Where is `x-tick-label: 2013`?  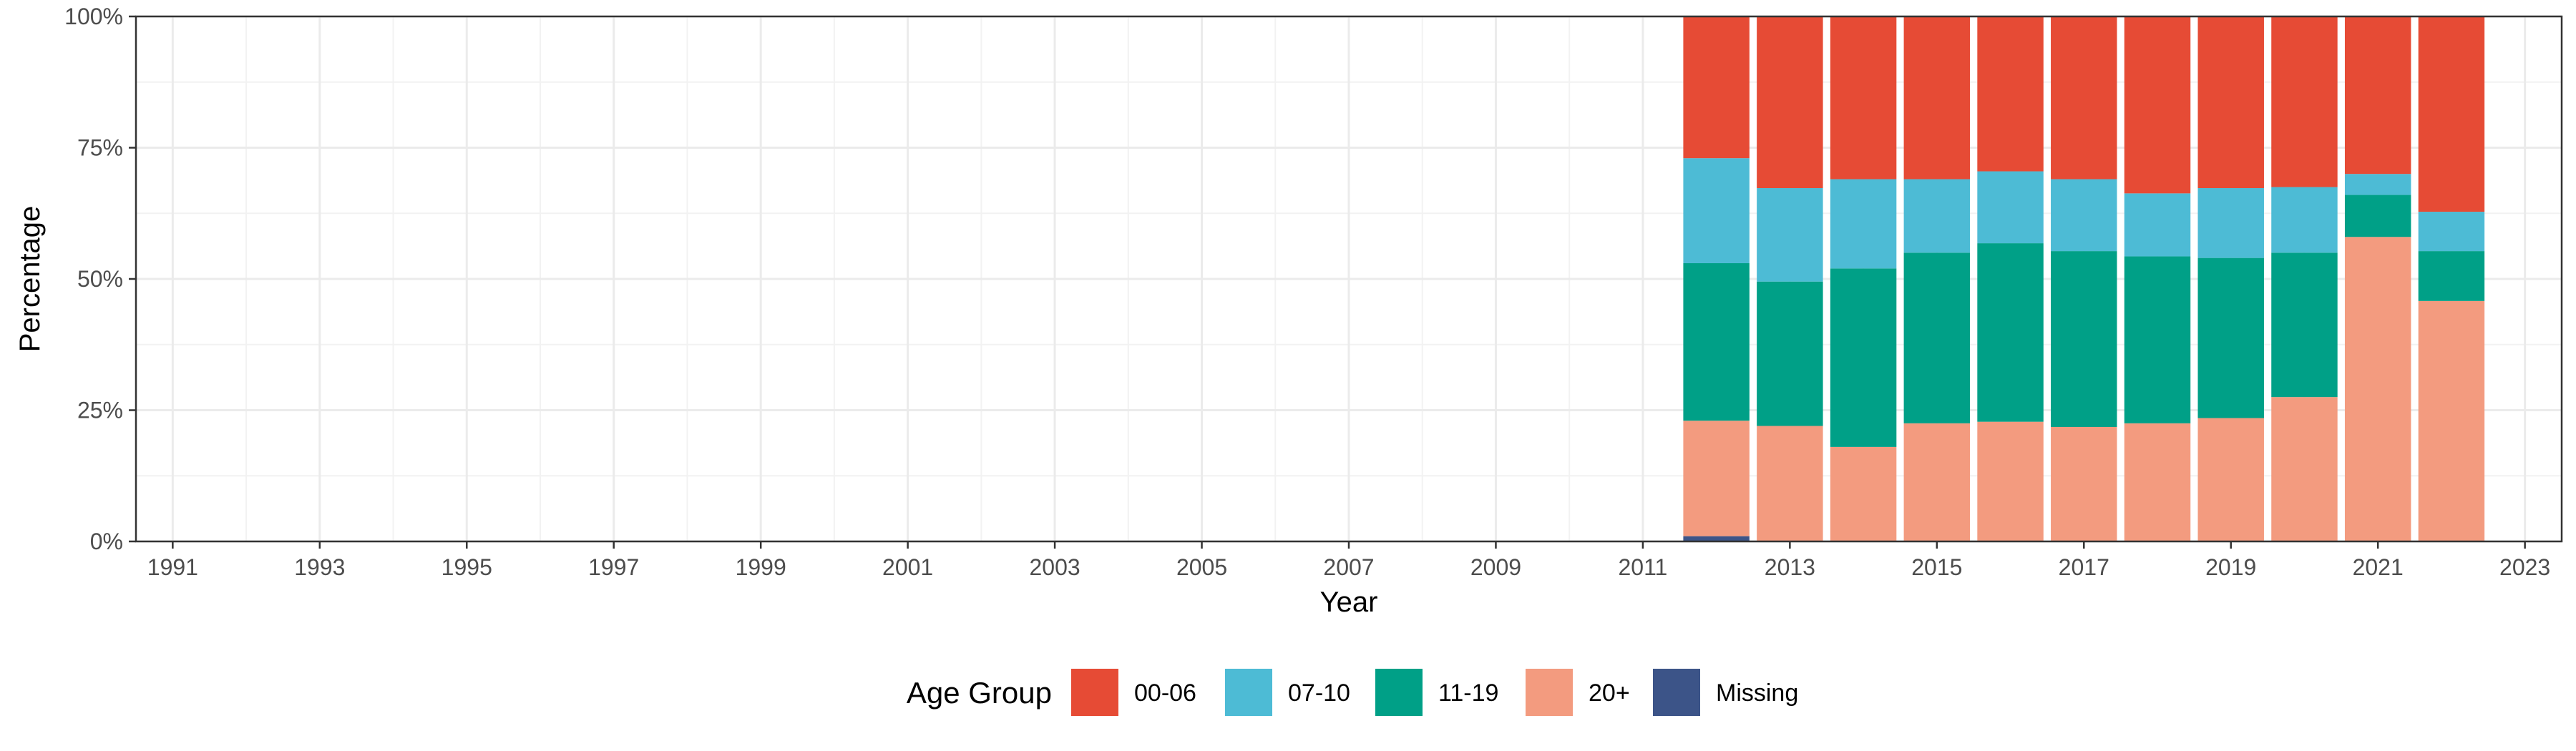 x-tick-label: 2013 is located at coordinates (1790, 567).